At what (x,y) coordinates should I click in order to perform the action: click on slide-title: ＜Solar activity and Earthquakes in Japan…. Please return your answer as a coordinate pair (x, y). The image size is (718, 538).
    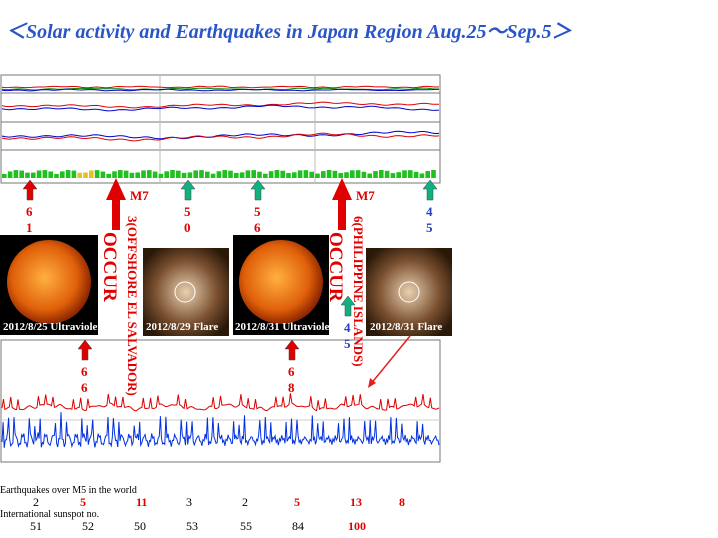
    Looking at the image, I should click on (289, 32).